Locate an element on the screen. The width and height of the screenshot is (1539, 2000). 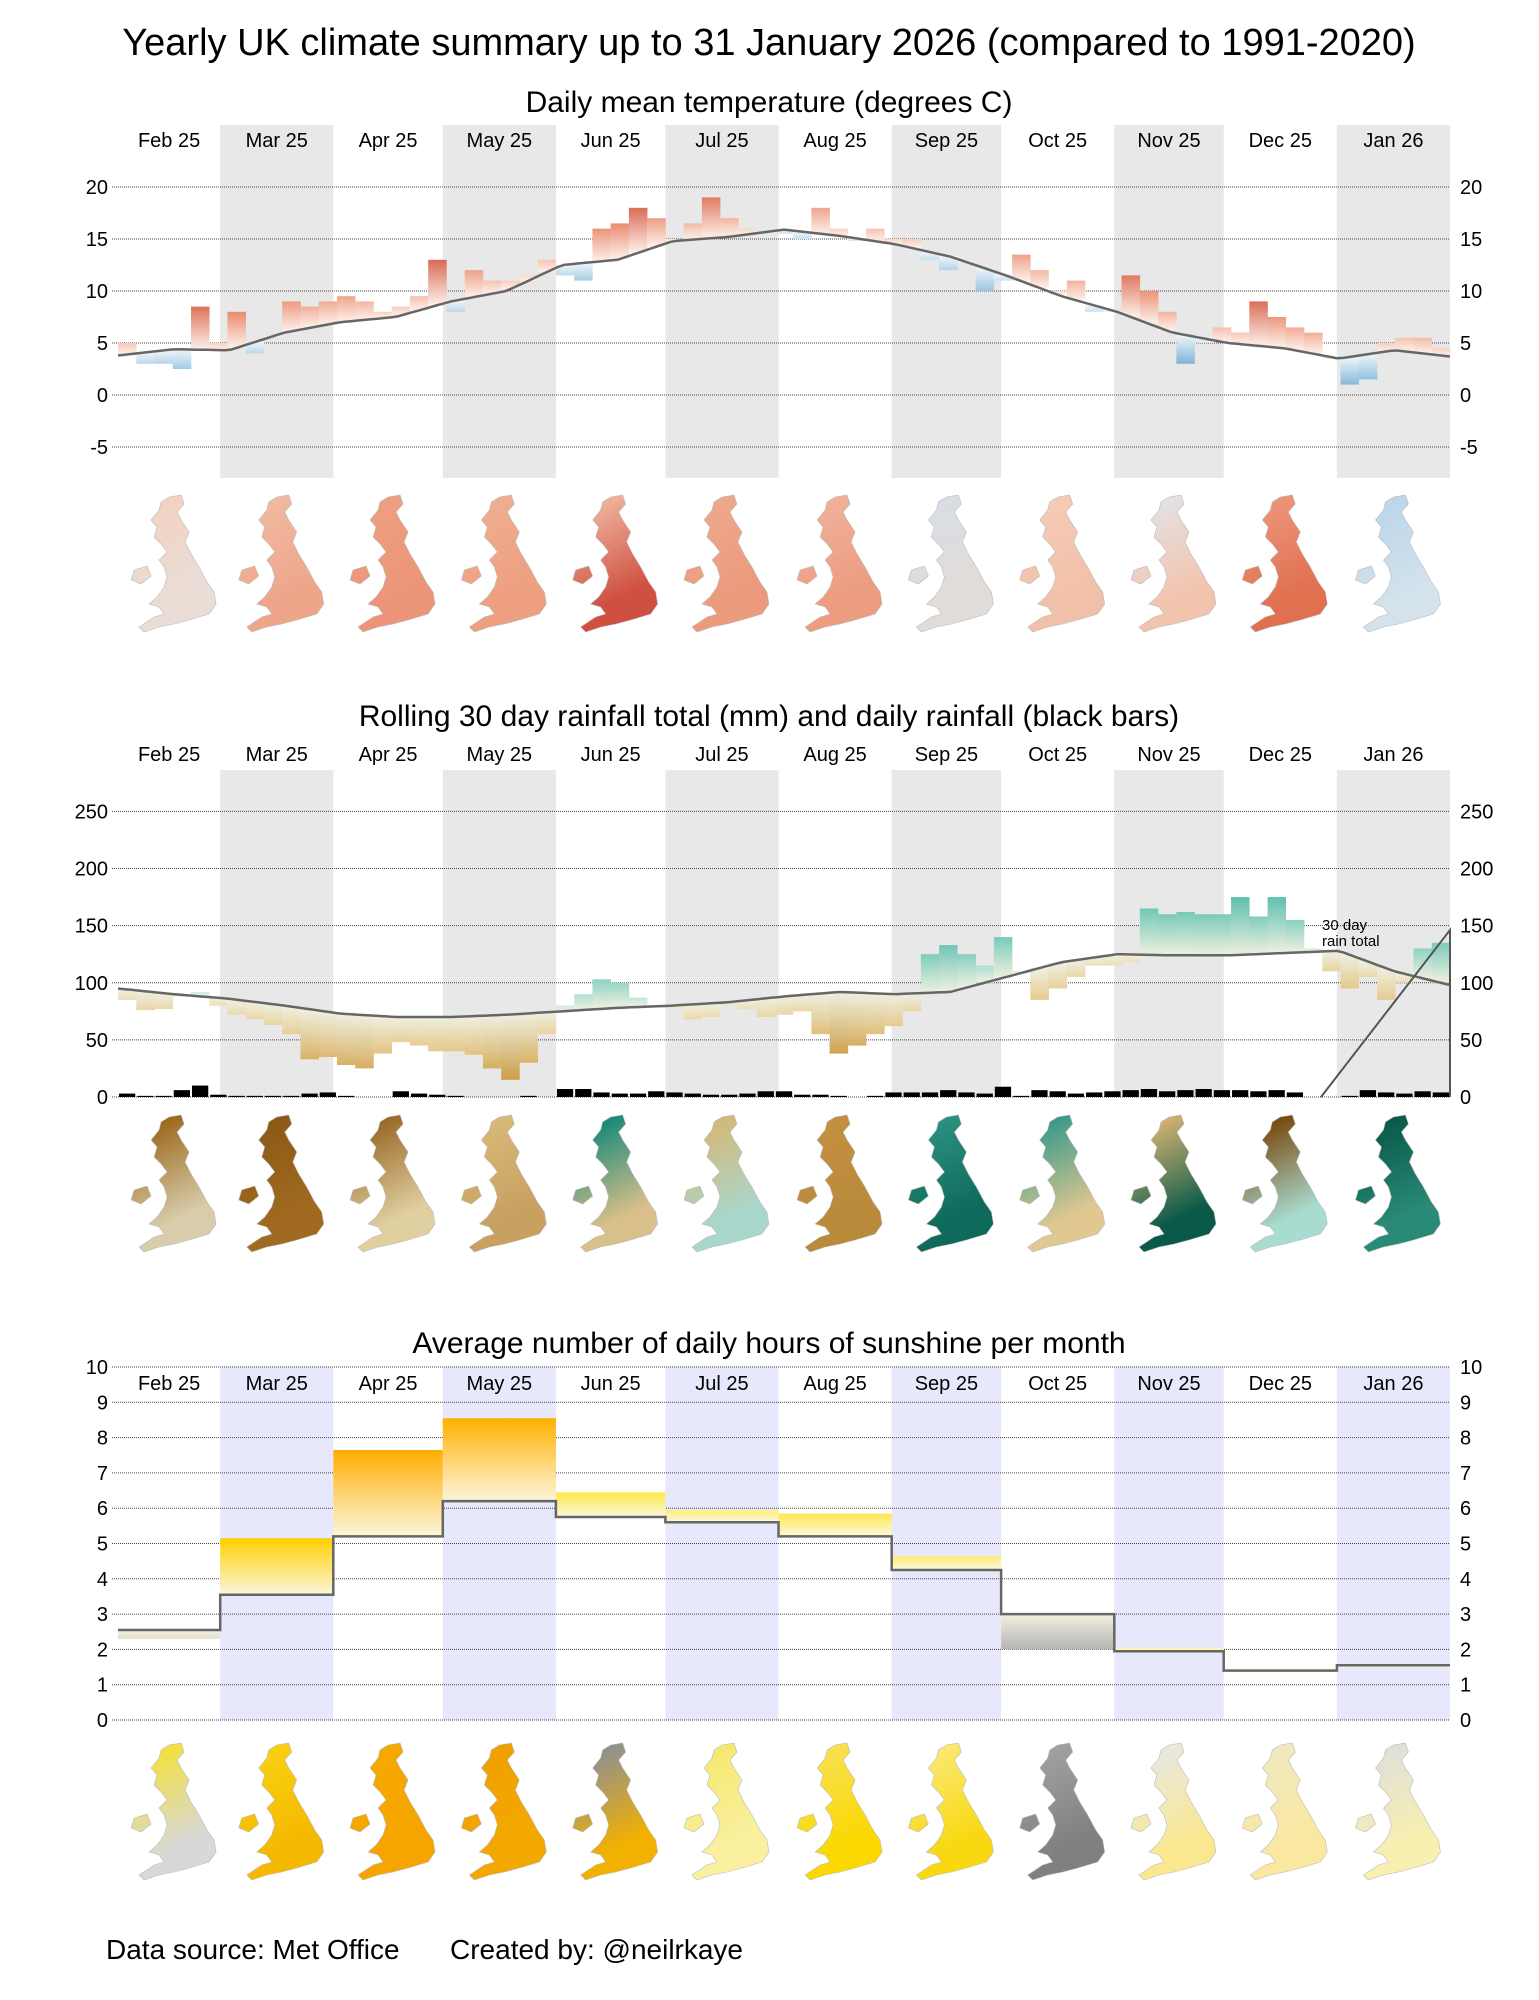
y-tick-label: 50 is located at coordinates (97, 1041).